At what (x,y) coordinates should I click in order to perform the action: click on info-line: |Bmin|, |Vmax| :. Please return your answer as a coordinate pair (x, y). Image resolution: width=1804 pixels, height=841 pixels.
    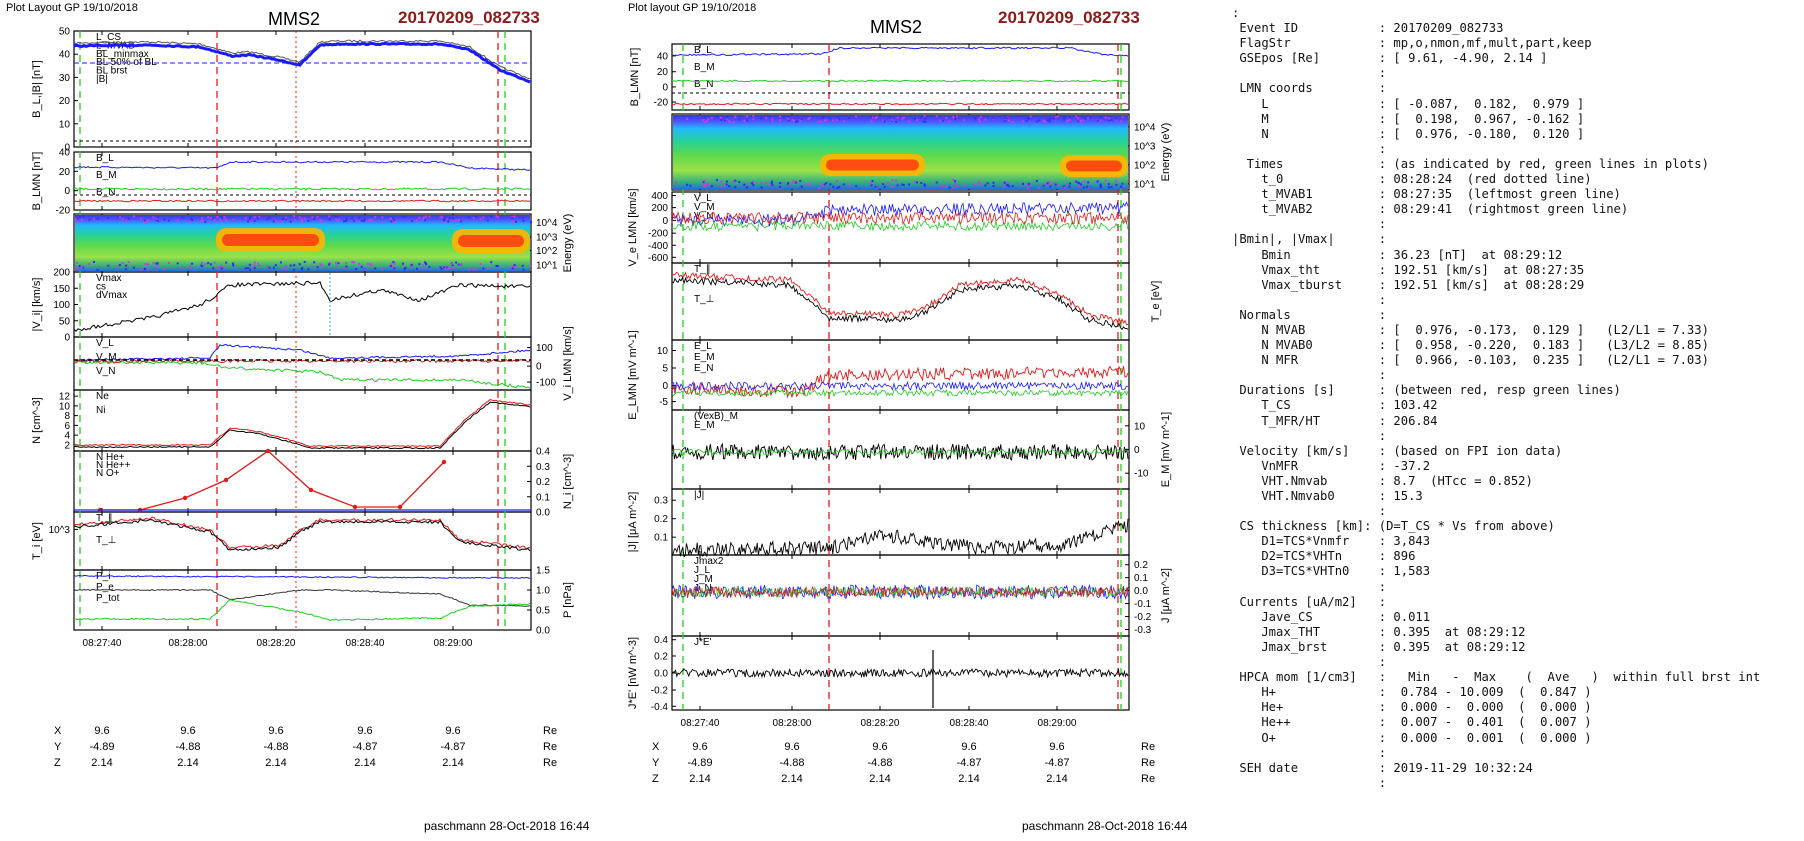
    Looking at the image, I should click on (1309, 239).